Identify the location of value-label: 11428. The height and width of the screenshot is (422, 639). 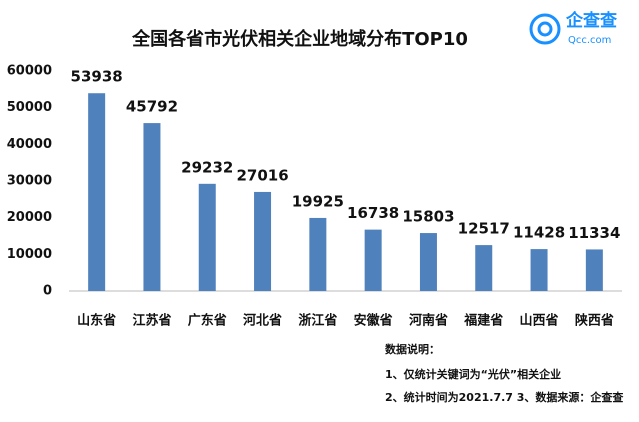
(539, 233).